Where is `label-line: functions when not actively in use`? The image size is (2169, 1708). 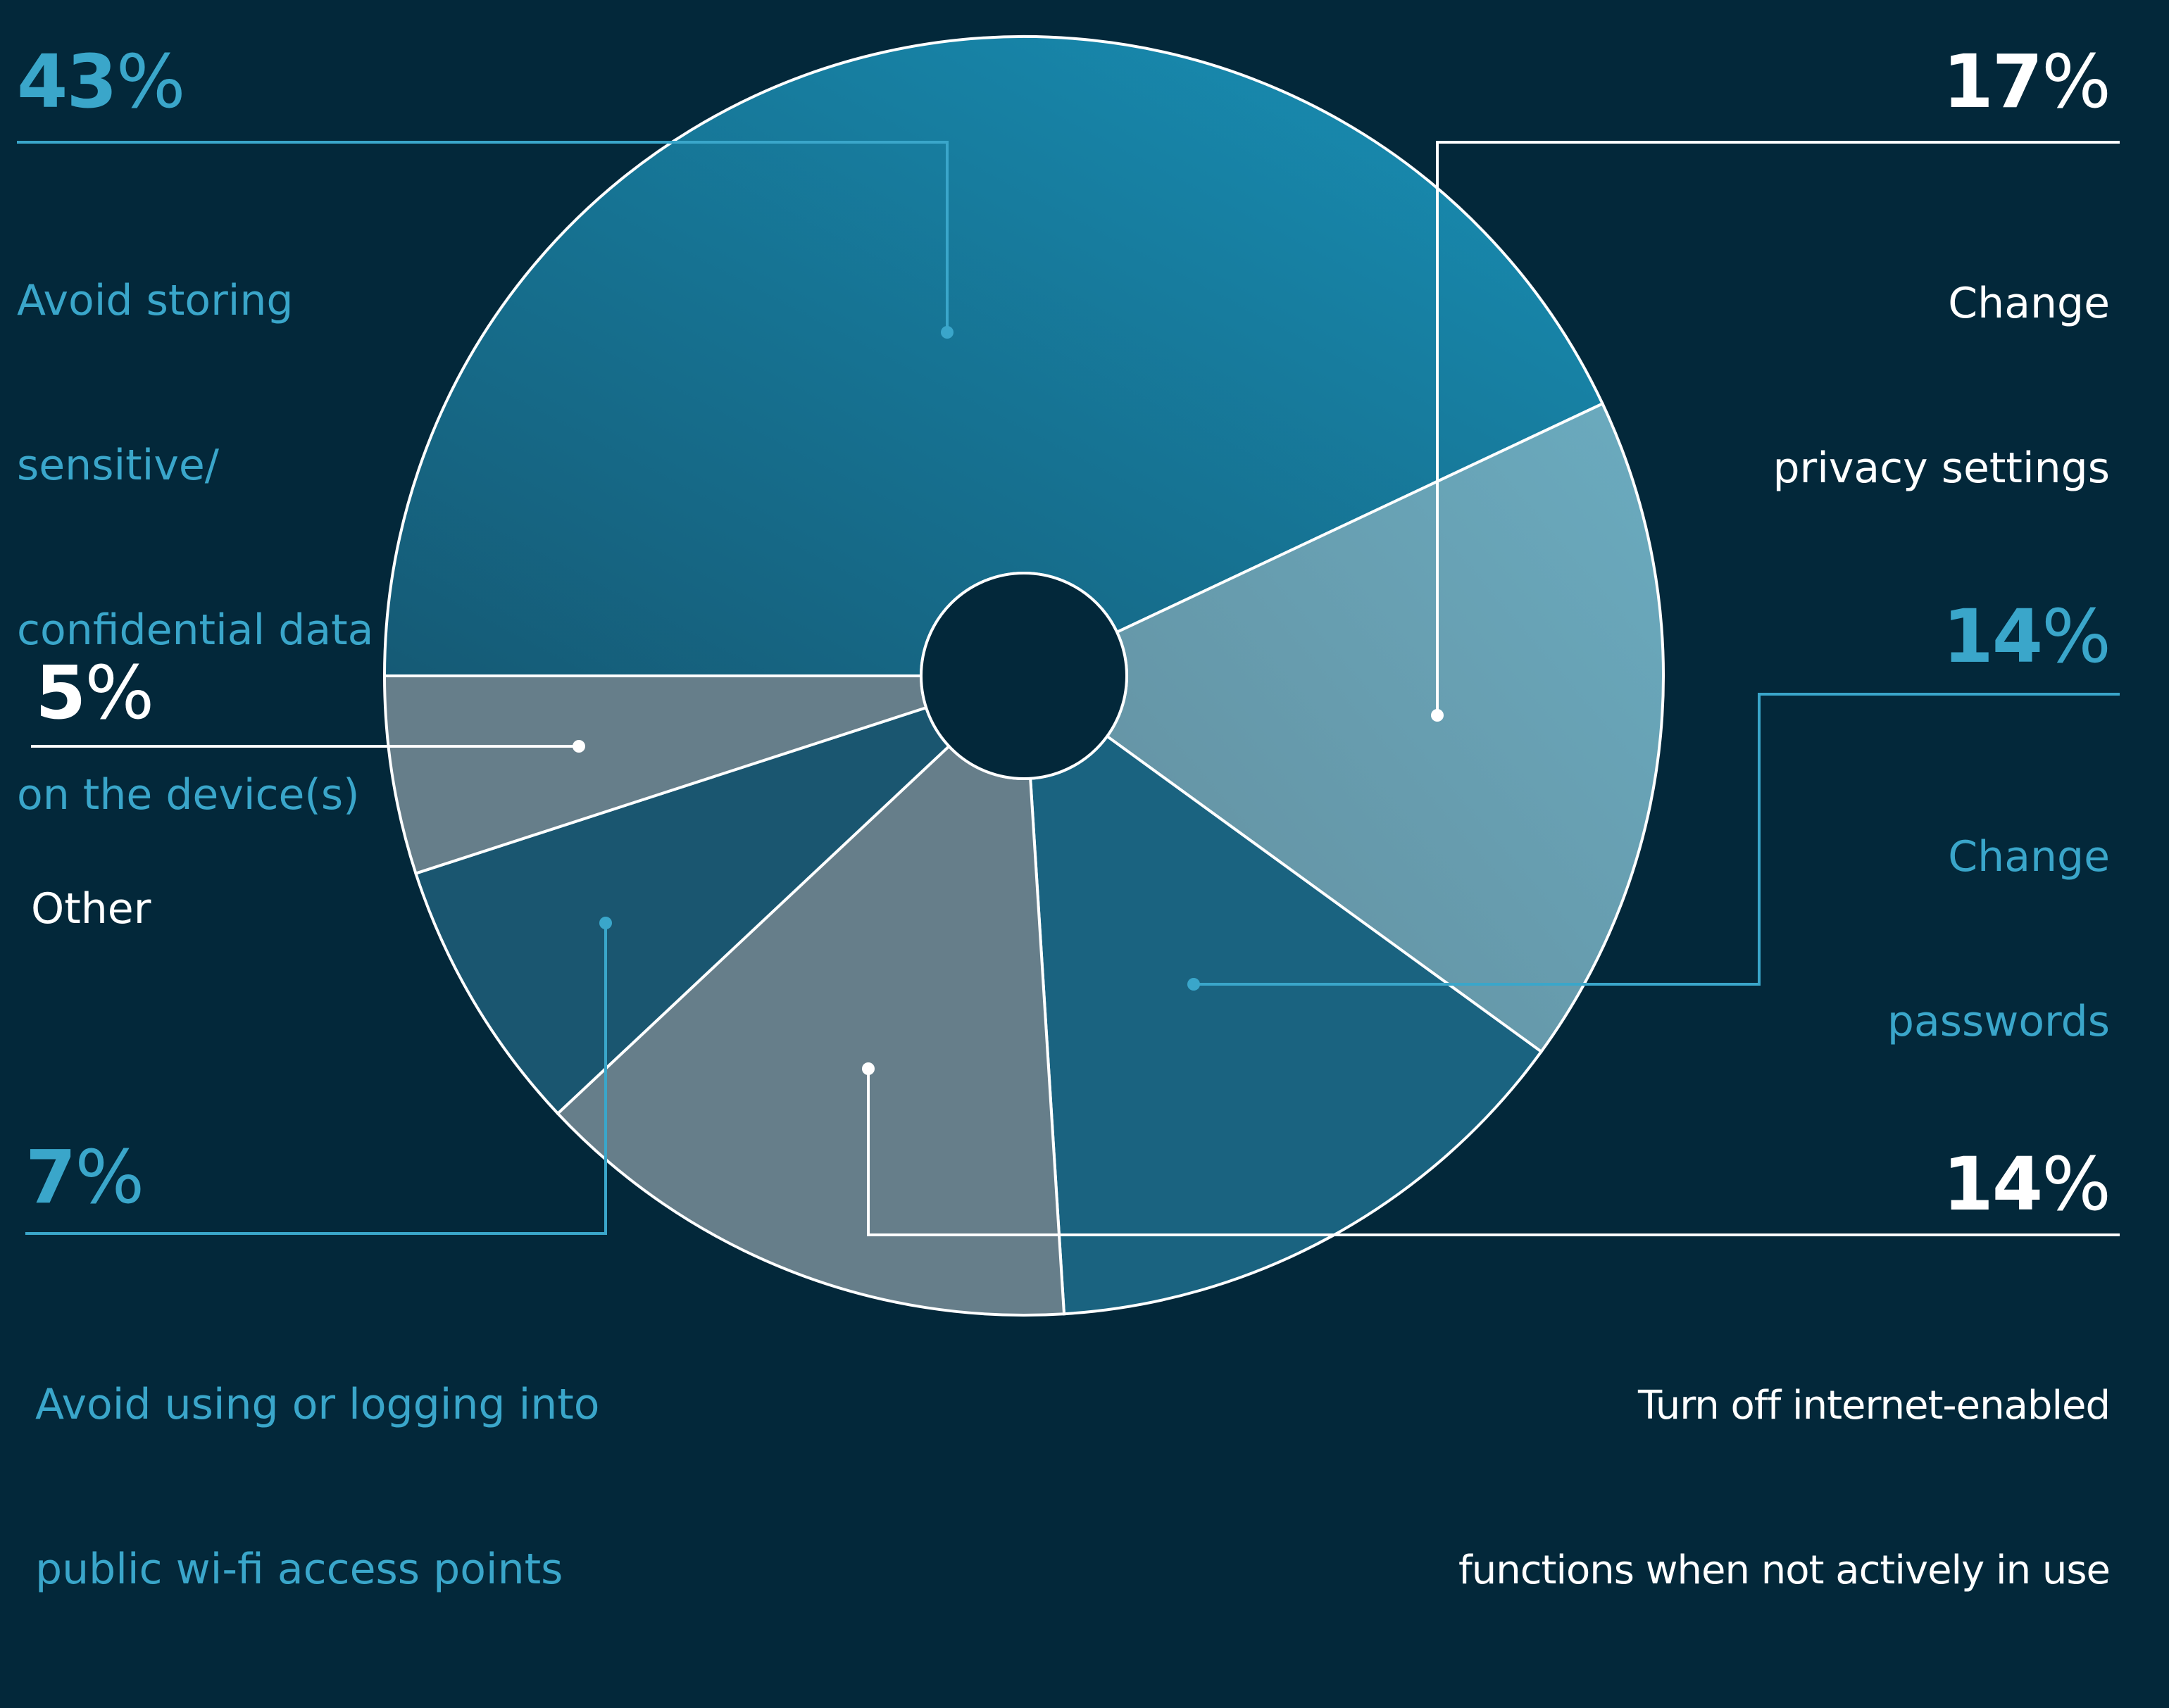 label-line: functions when not actively in use is located at coordinates (1784, 1570).